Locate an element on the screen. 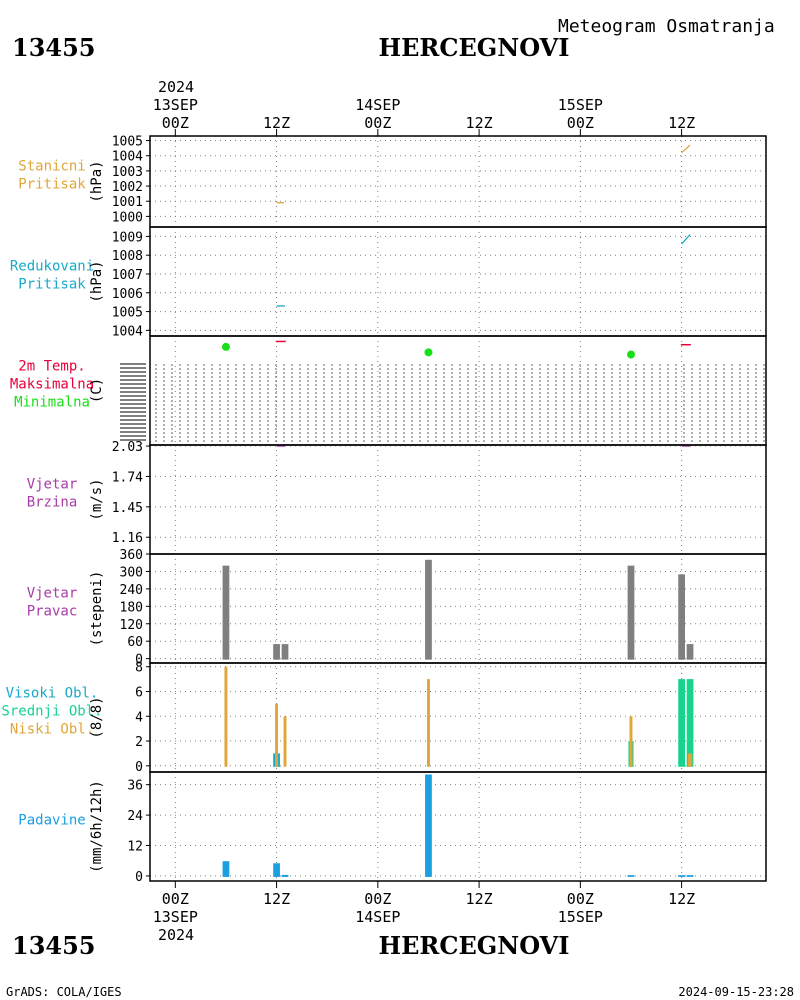 The image size is (800, 1000). y-tick-label: 1003 is located at coordinates (127, 172).